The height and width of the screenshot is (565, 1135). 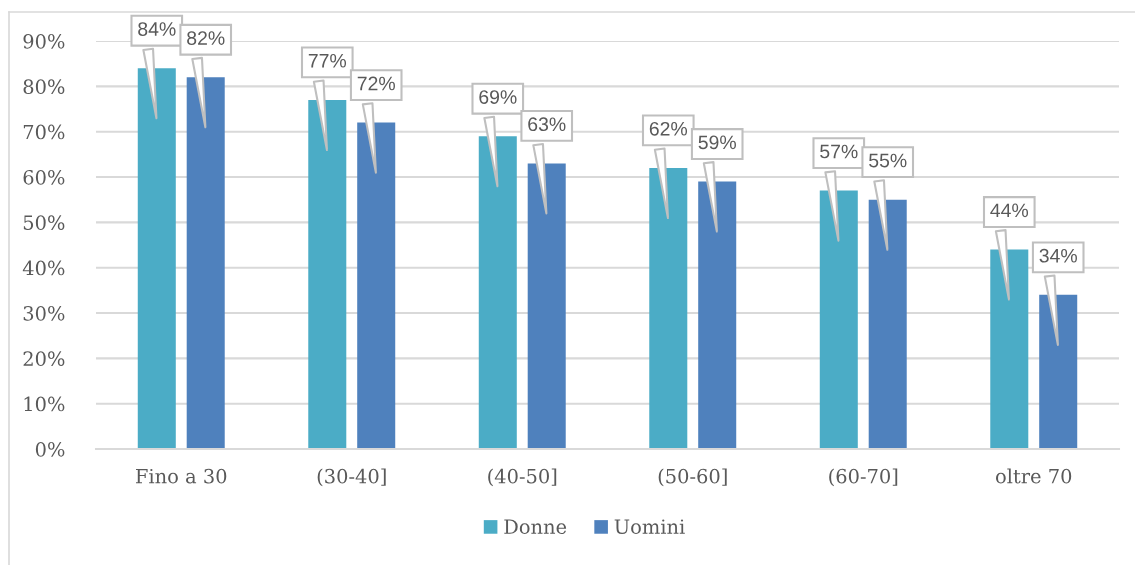 I want to click on y-tick-label: 20%, so click(x=44, y=358).